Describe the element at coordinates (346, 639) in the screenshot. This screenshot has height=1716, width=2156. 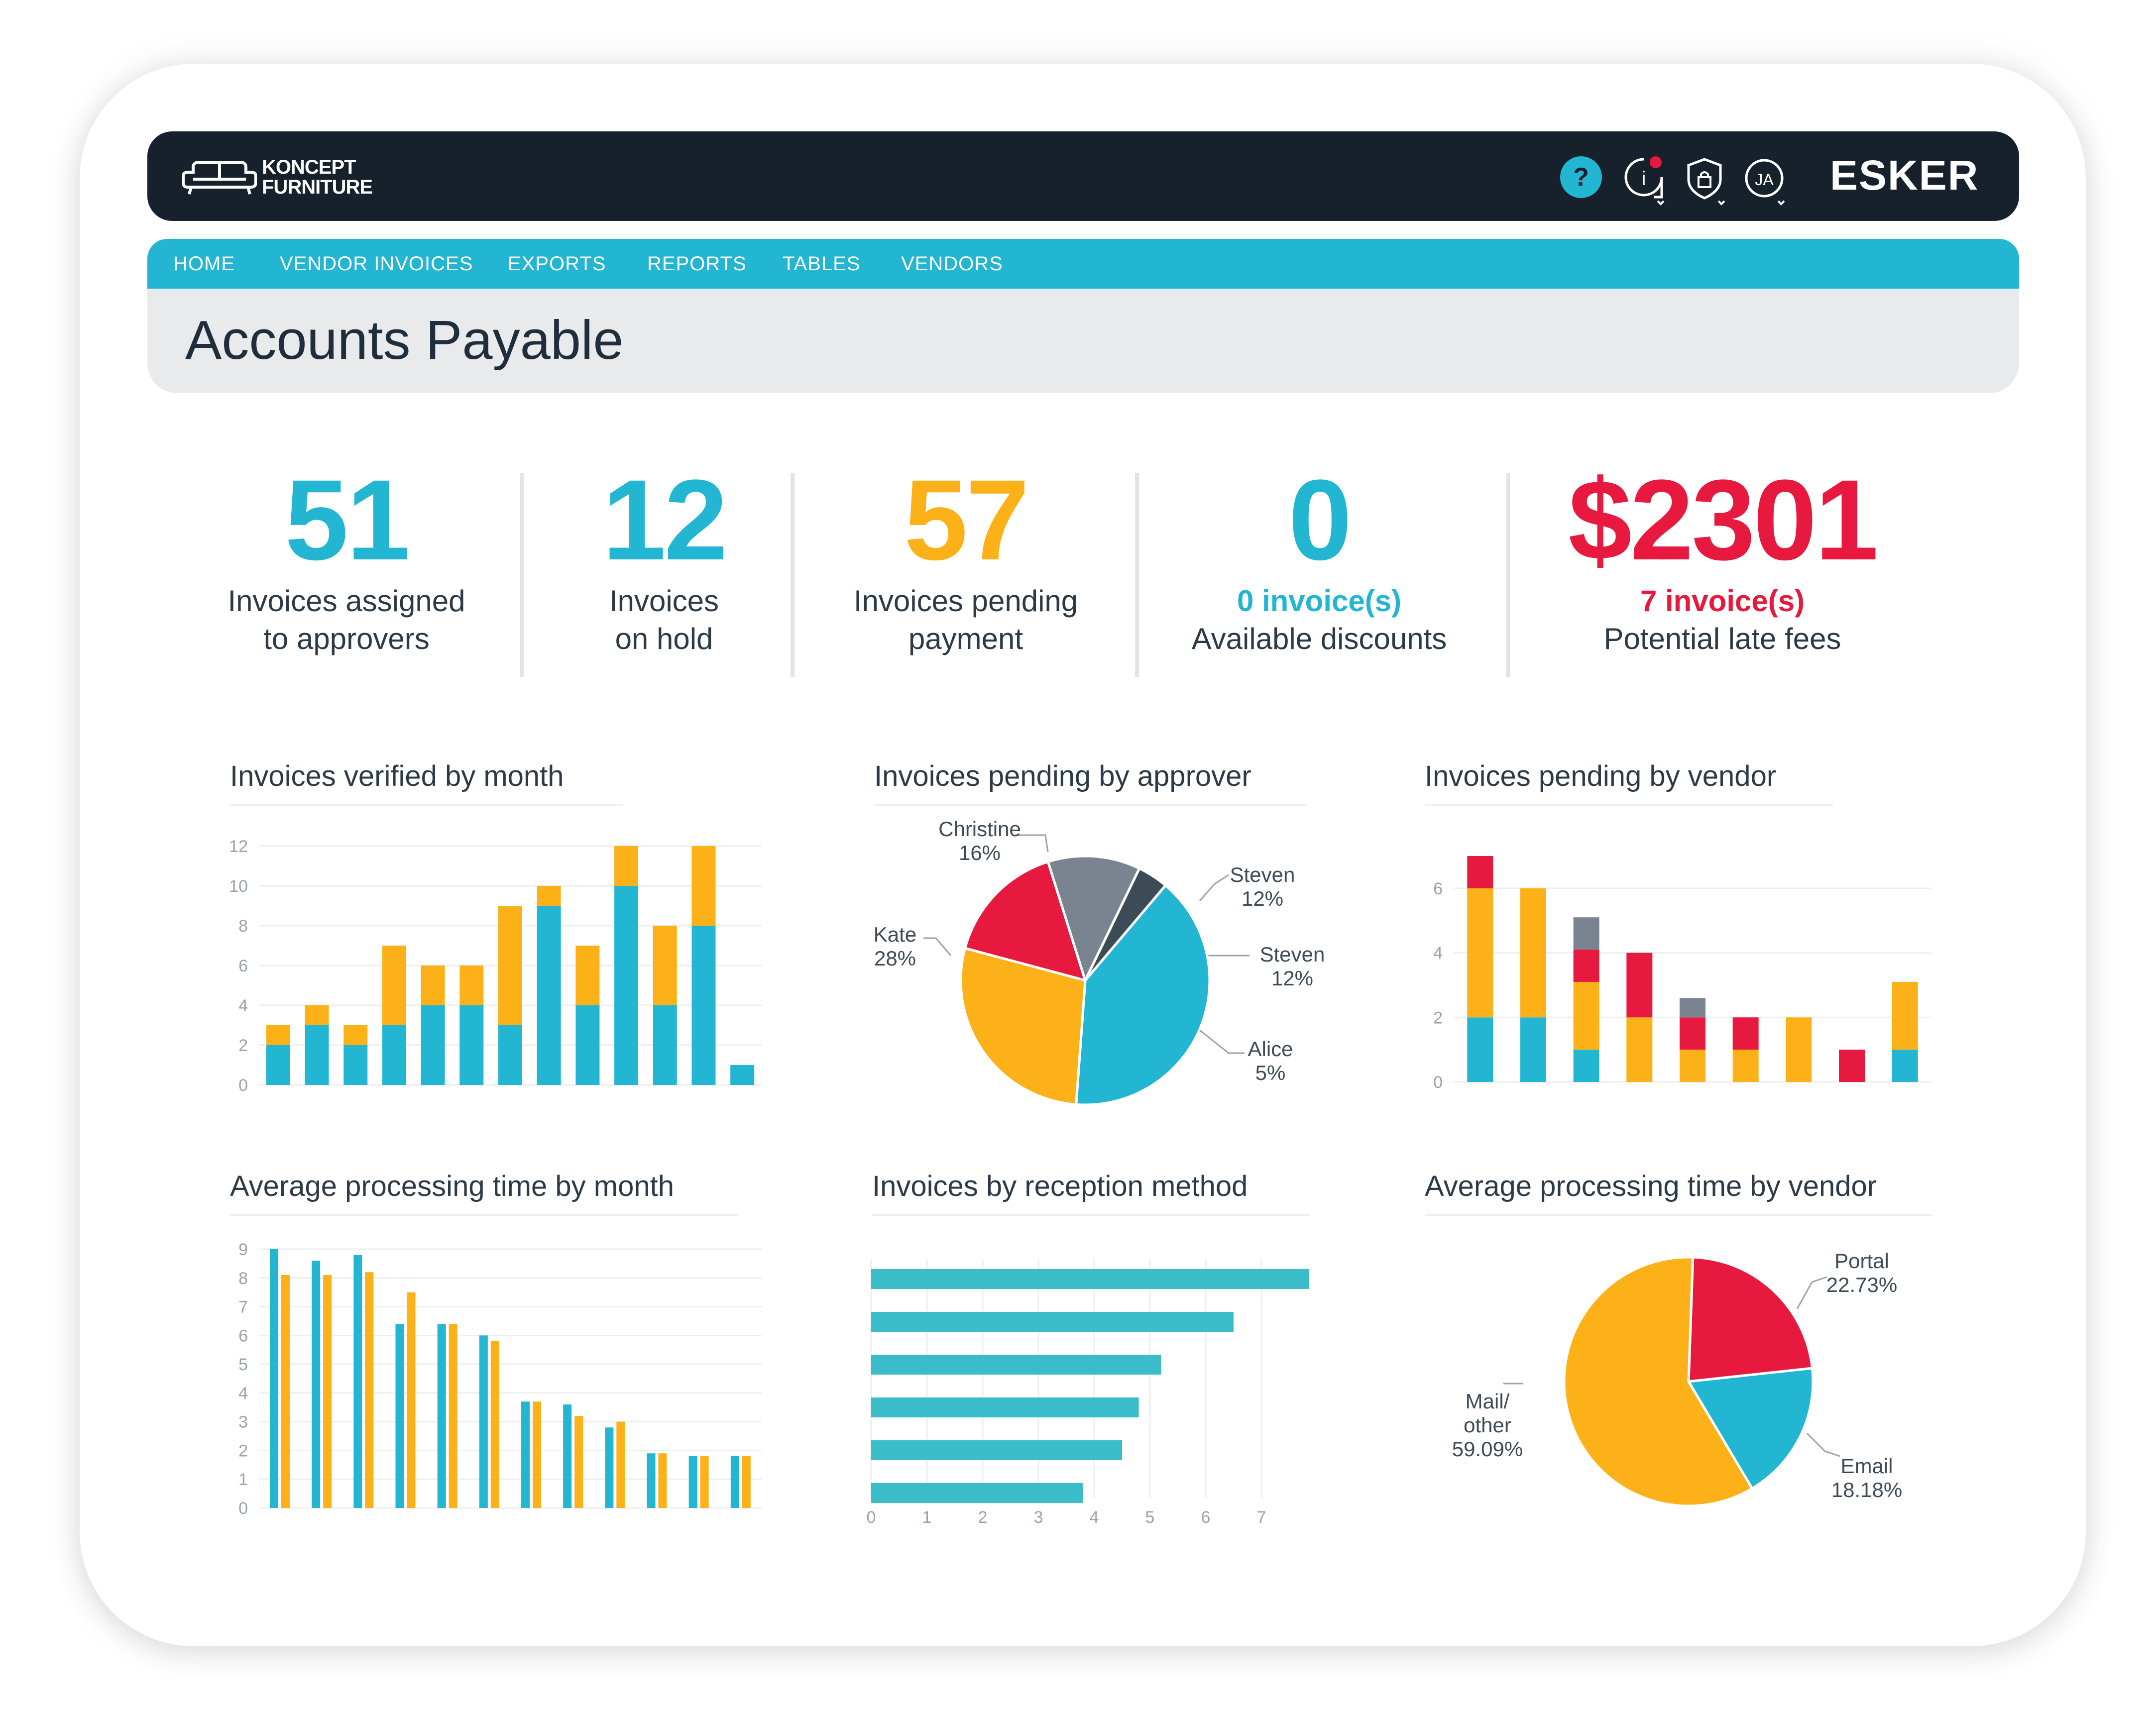
I see `kpi-label: to approvers` at that location.